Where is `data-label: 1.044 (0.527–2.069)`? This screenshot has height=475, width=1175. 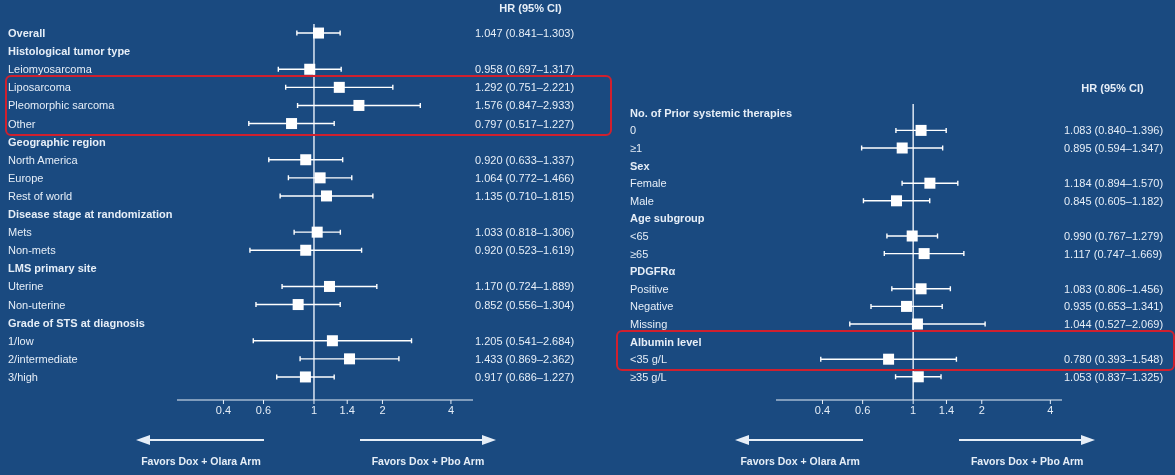
data-label: 1.044 (0.527–2.069) is located at coordinates (1114, 324).